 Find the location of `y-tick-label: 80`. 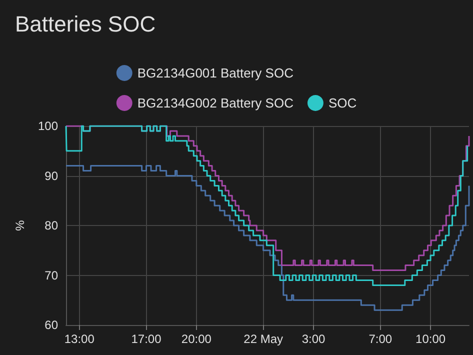

y-tick-label: 80 is located at coordinates (51, 225).